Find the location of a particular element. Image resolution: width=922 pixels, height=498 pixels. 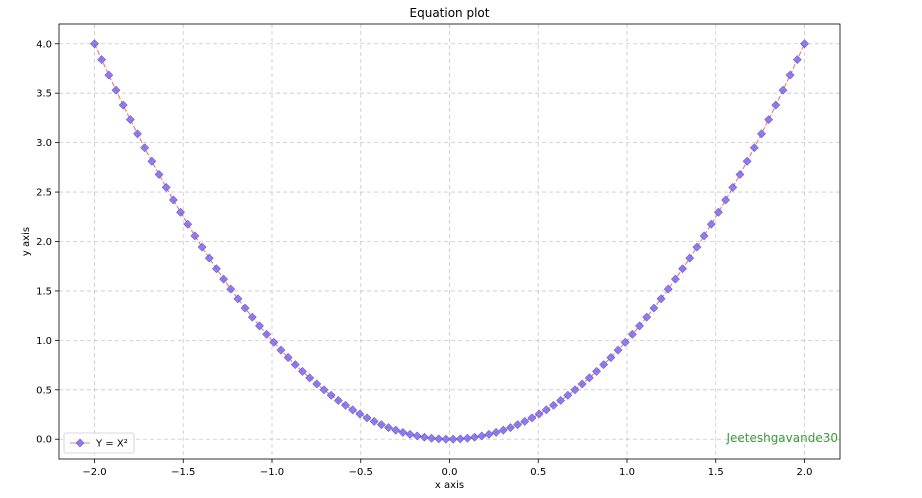

legend-label: Y = X² is located at coordinates (111, 444).